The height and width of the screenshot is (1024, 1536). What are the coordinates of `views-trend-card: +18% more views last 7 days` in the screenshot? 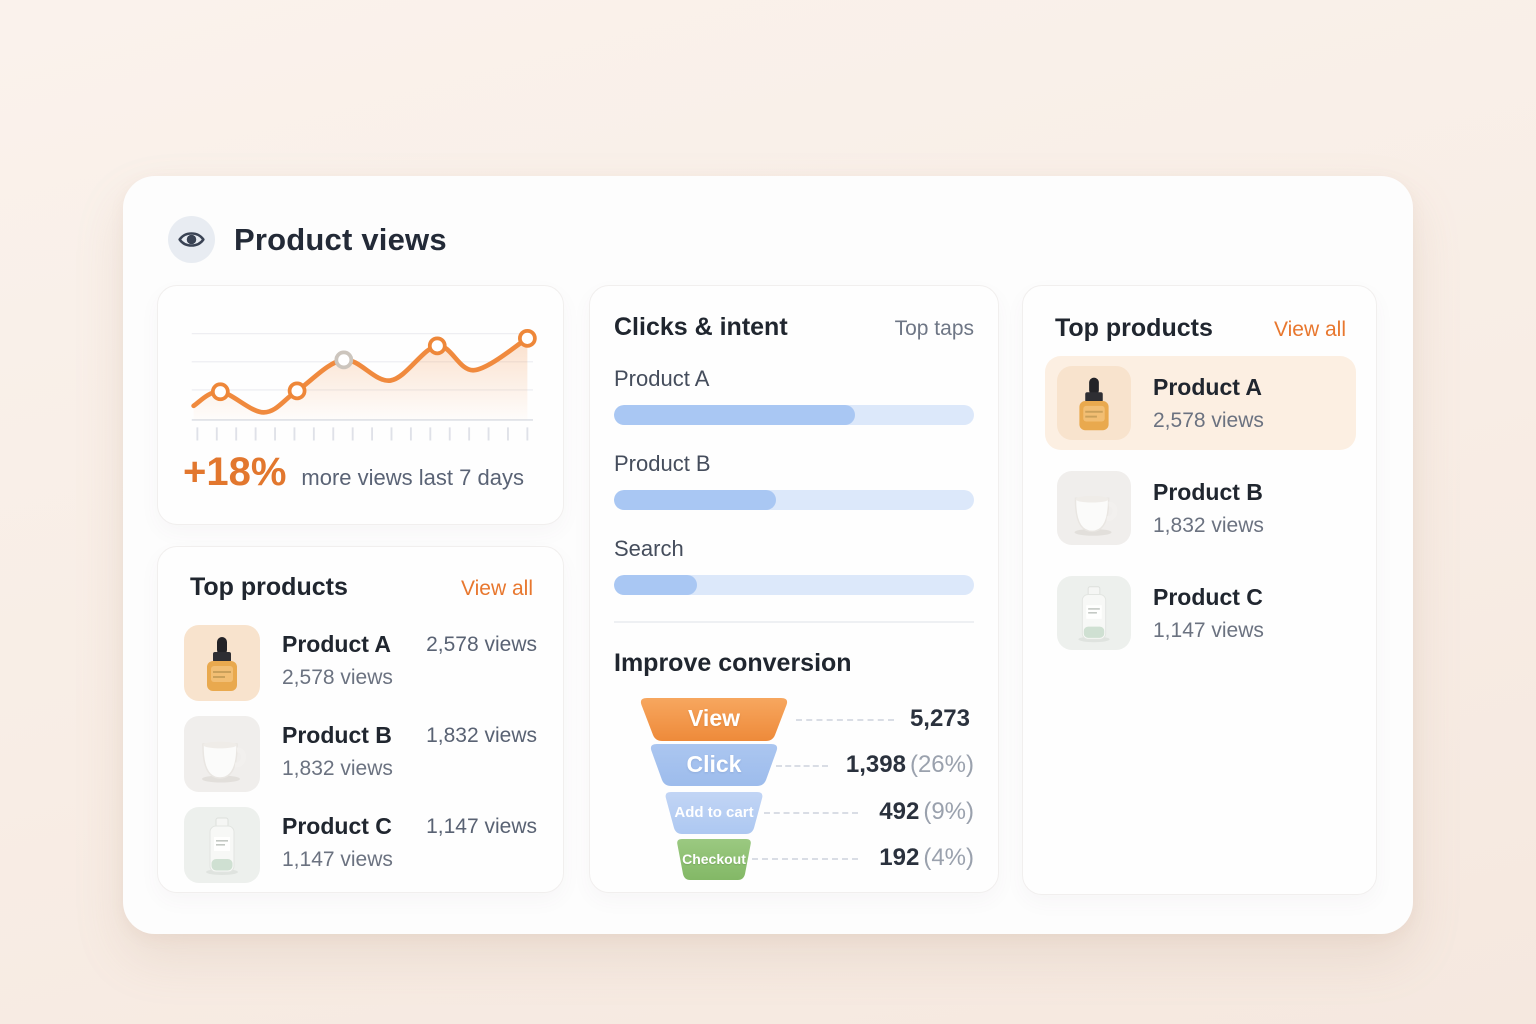 It's located at (360, 405).